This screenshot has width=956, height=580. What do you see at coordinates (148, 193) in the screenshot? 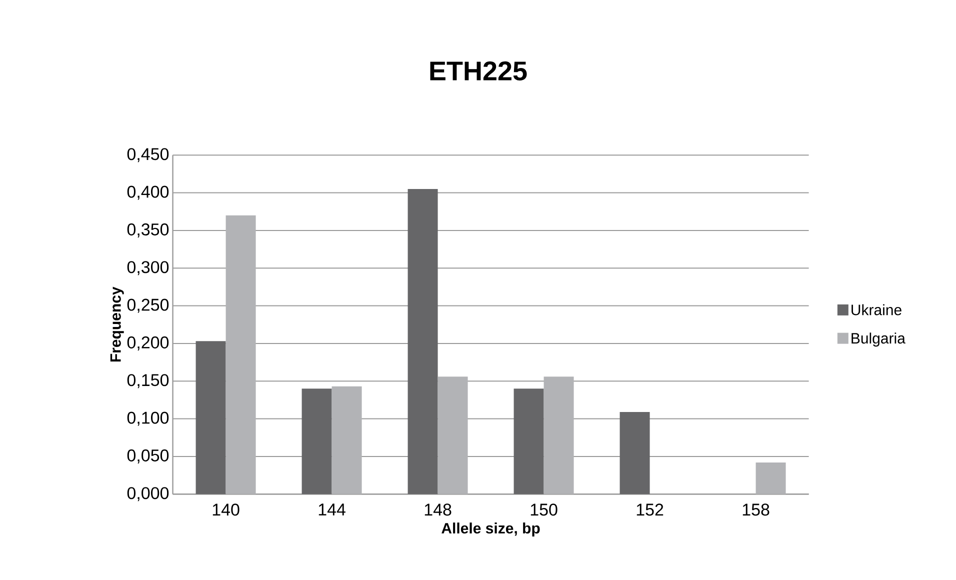
I see `y-tick-label: 0,400` at bounding box center [148, 193].